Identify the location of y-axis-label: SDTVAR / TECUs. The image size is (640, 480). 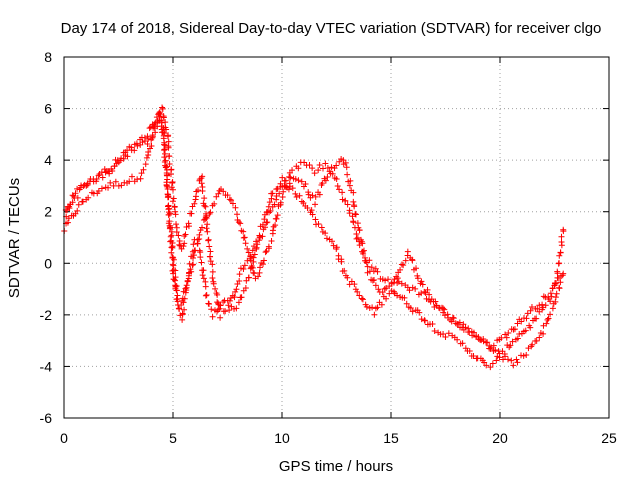
(14, 238).